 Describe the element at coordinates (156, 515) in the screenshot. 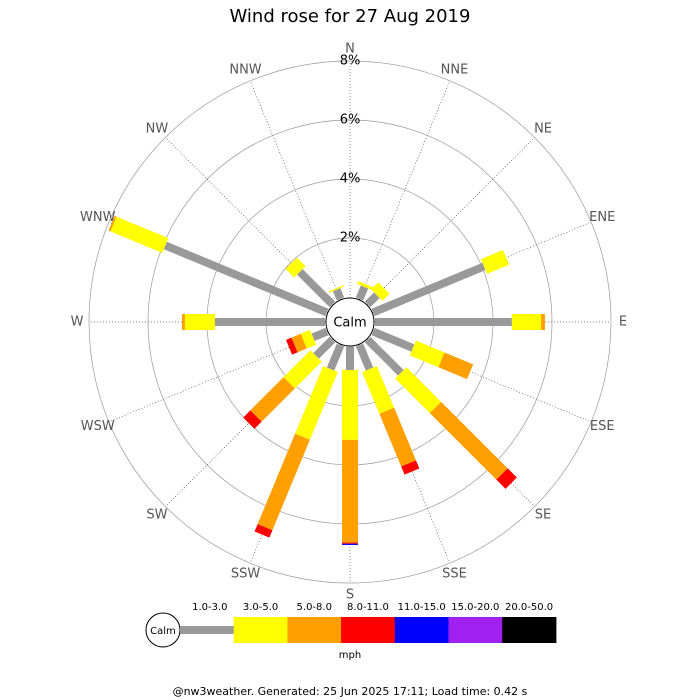

I see `direction-label: SW` at that location.